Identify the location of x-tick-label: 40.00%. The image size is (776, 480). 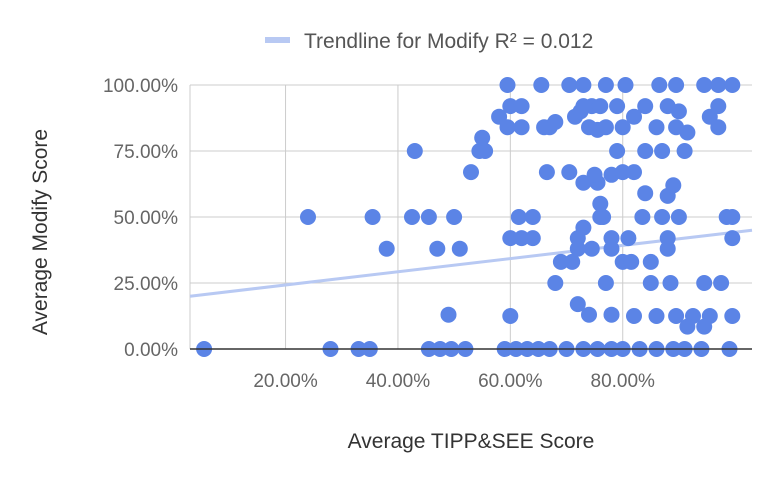
(398, 381).